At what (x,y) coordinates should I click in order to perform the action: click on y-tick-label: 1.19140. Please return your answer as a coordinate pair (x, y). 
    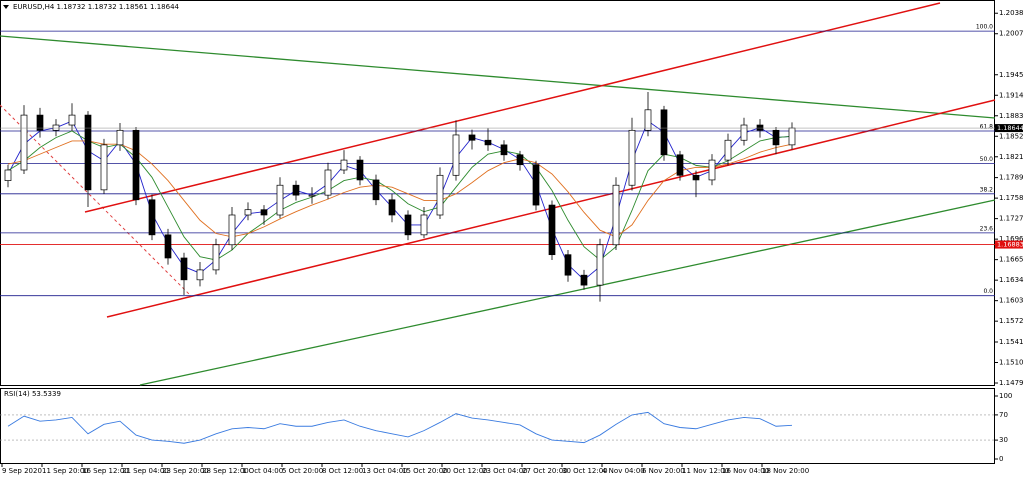
    Looking at the image, I should click on (1011, 95).